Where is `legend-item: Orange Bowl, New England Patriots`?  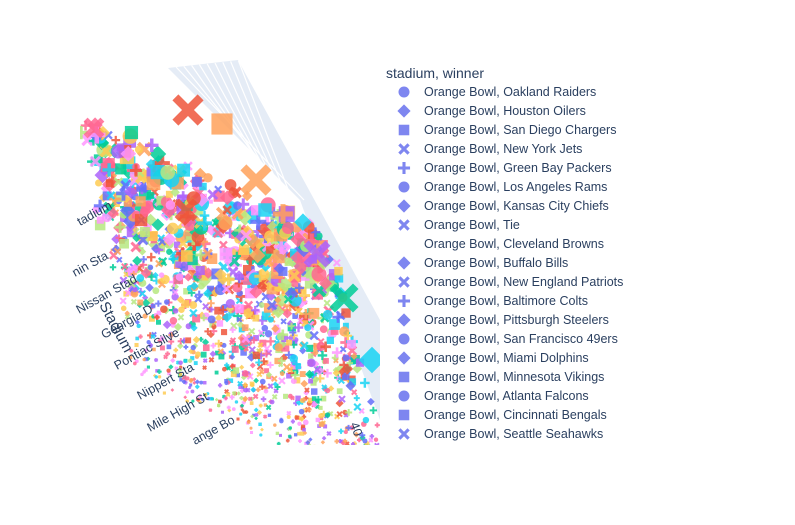
legend-item: Orange Bowl, New England Patriots is located at coordinates (510, 282).